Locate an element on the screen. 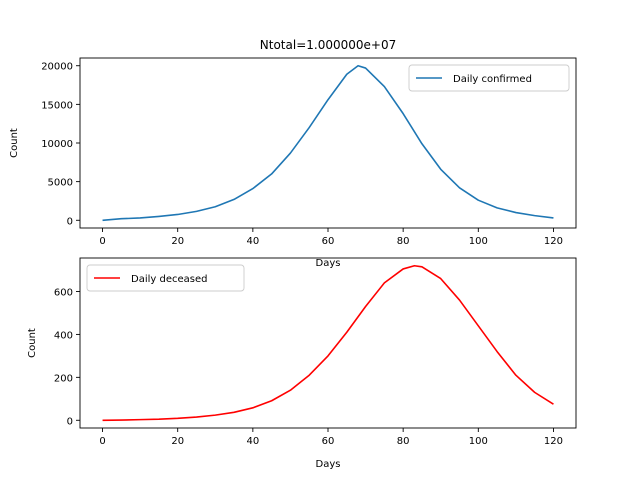 The width and height of the screenshot is (640, 485). legend-label: Daily deceased is located at coordinates (169, 279).